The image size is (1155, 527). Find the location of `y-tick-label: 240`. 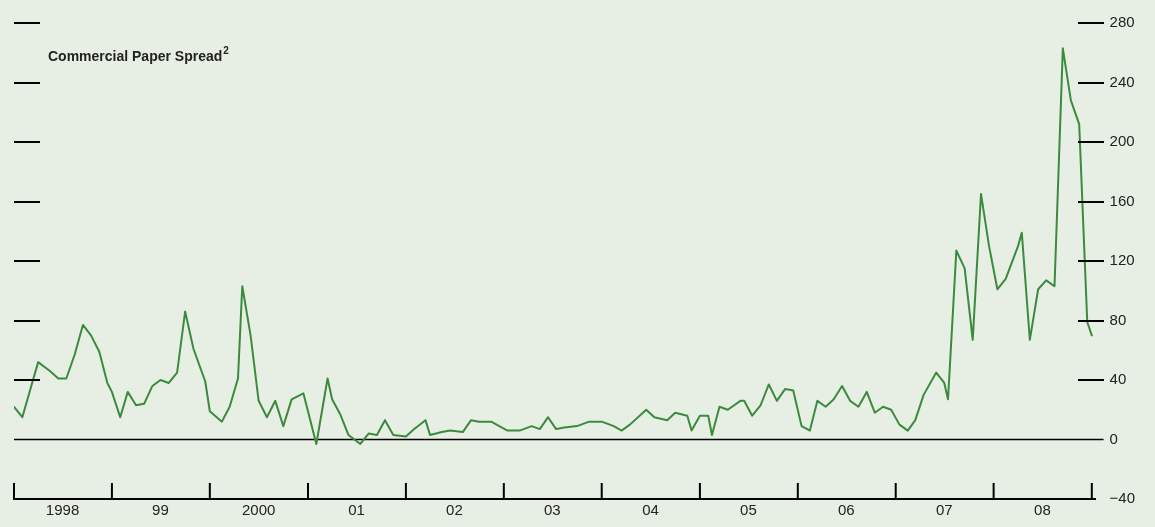

y-tick-label: 240 is located at coordinates (1122, 81).